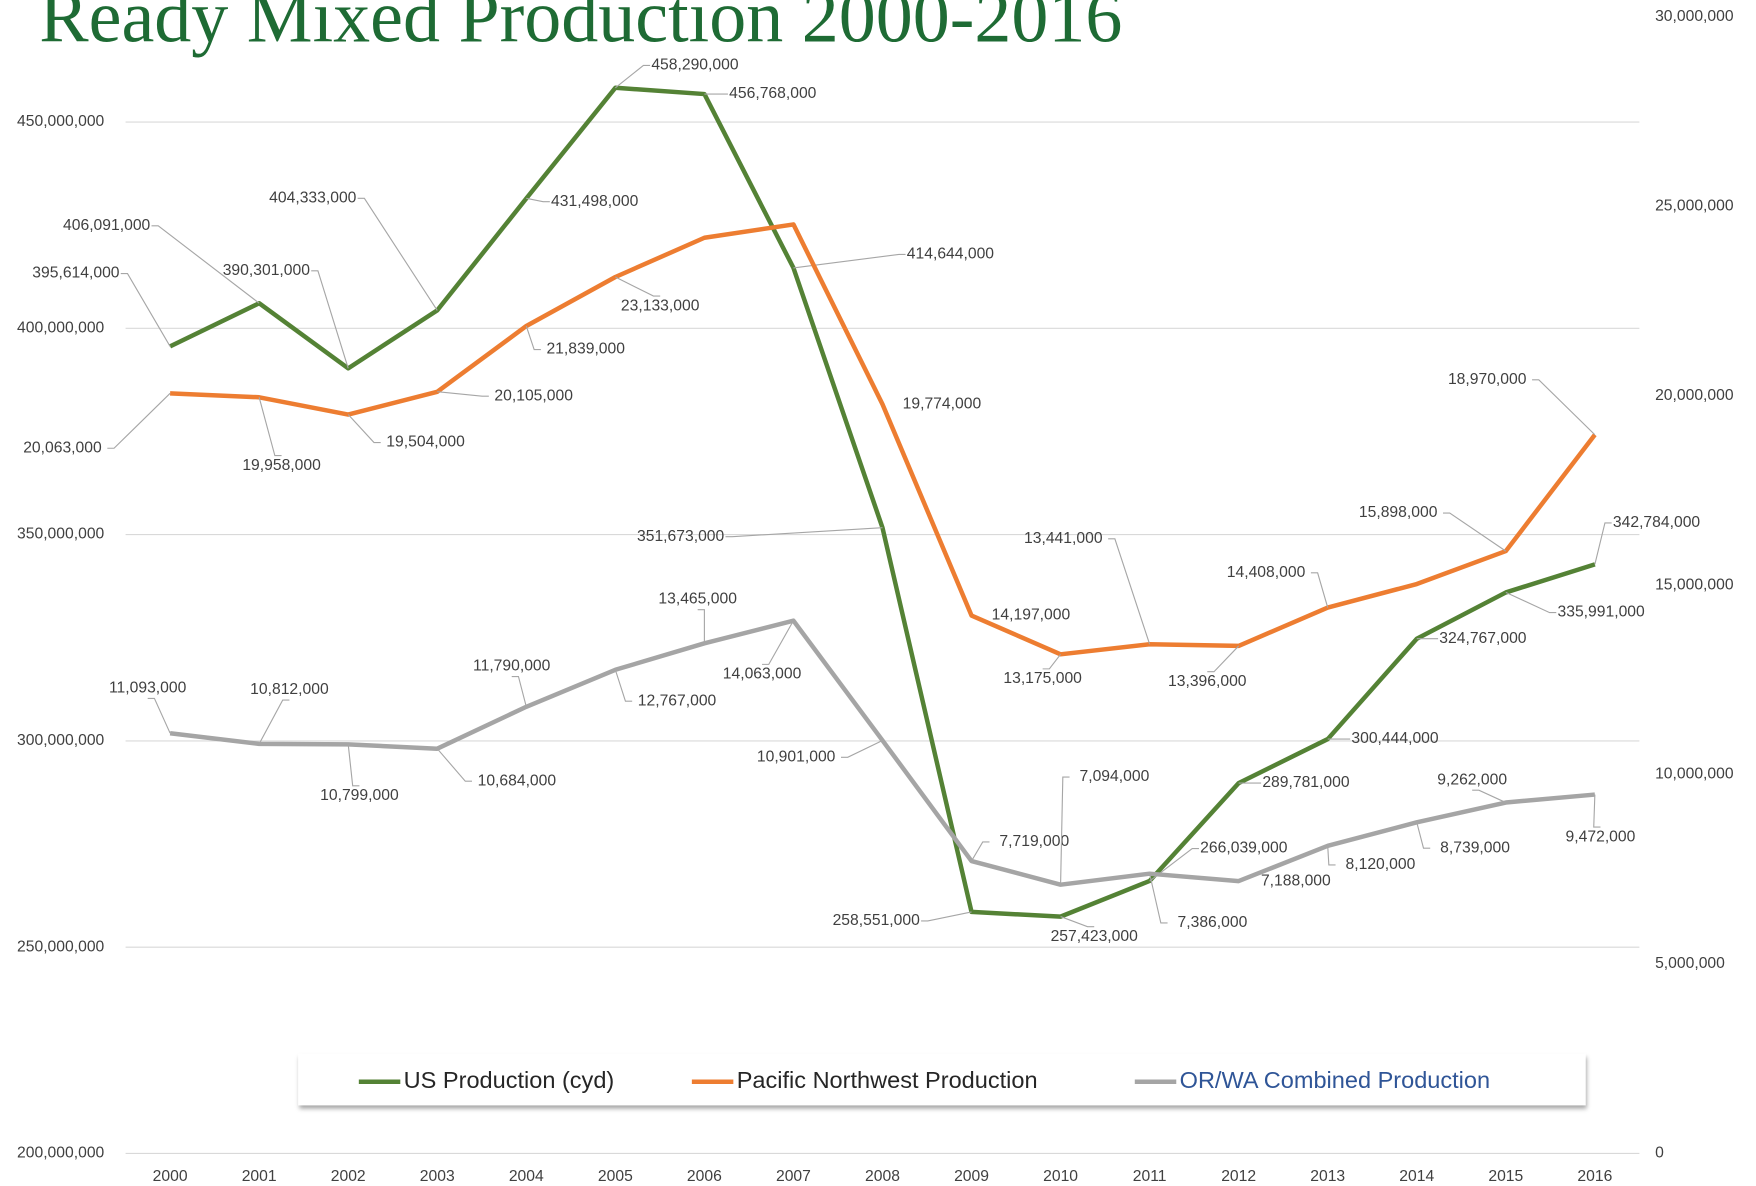  I want to click on y2-tick-label: 30,000,000, so click(1694, 16).